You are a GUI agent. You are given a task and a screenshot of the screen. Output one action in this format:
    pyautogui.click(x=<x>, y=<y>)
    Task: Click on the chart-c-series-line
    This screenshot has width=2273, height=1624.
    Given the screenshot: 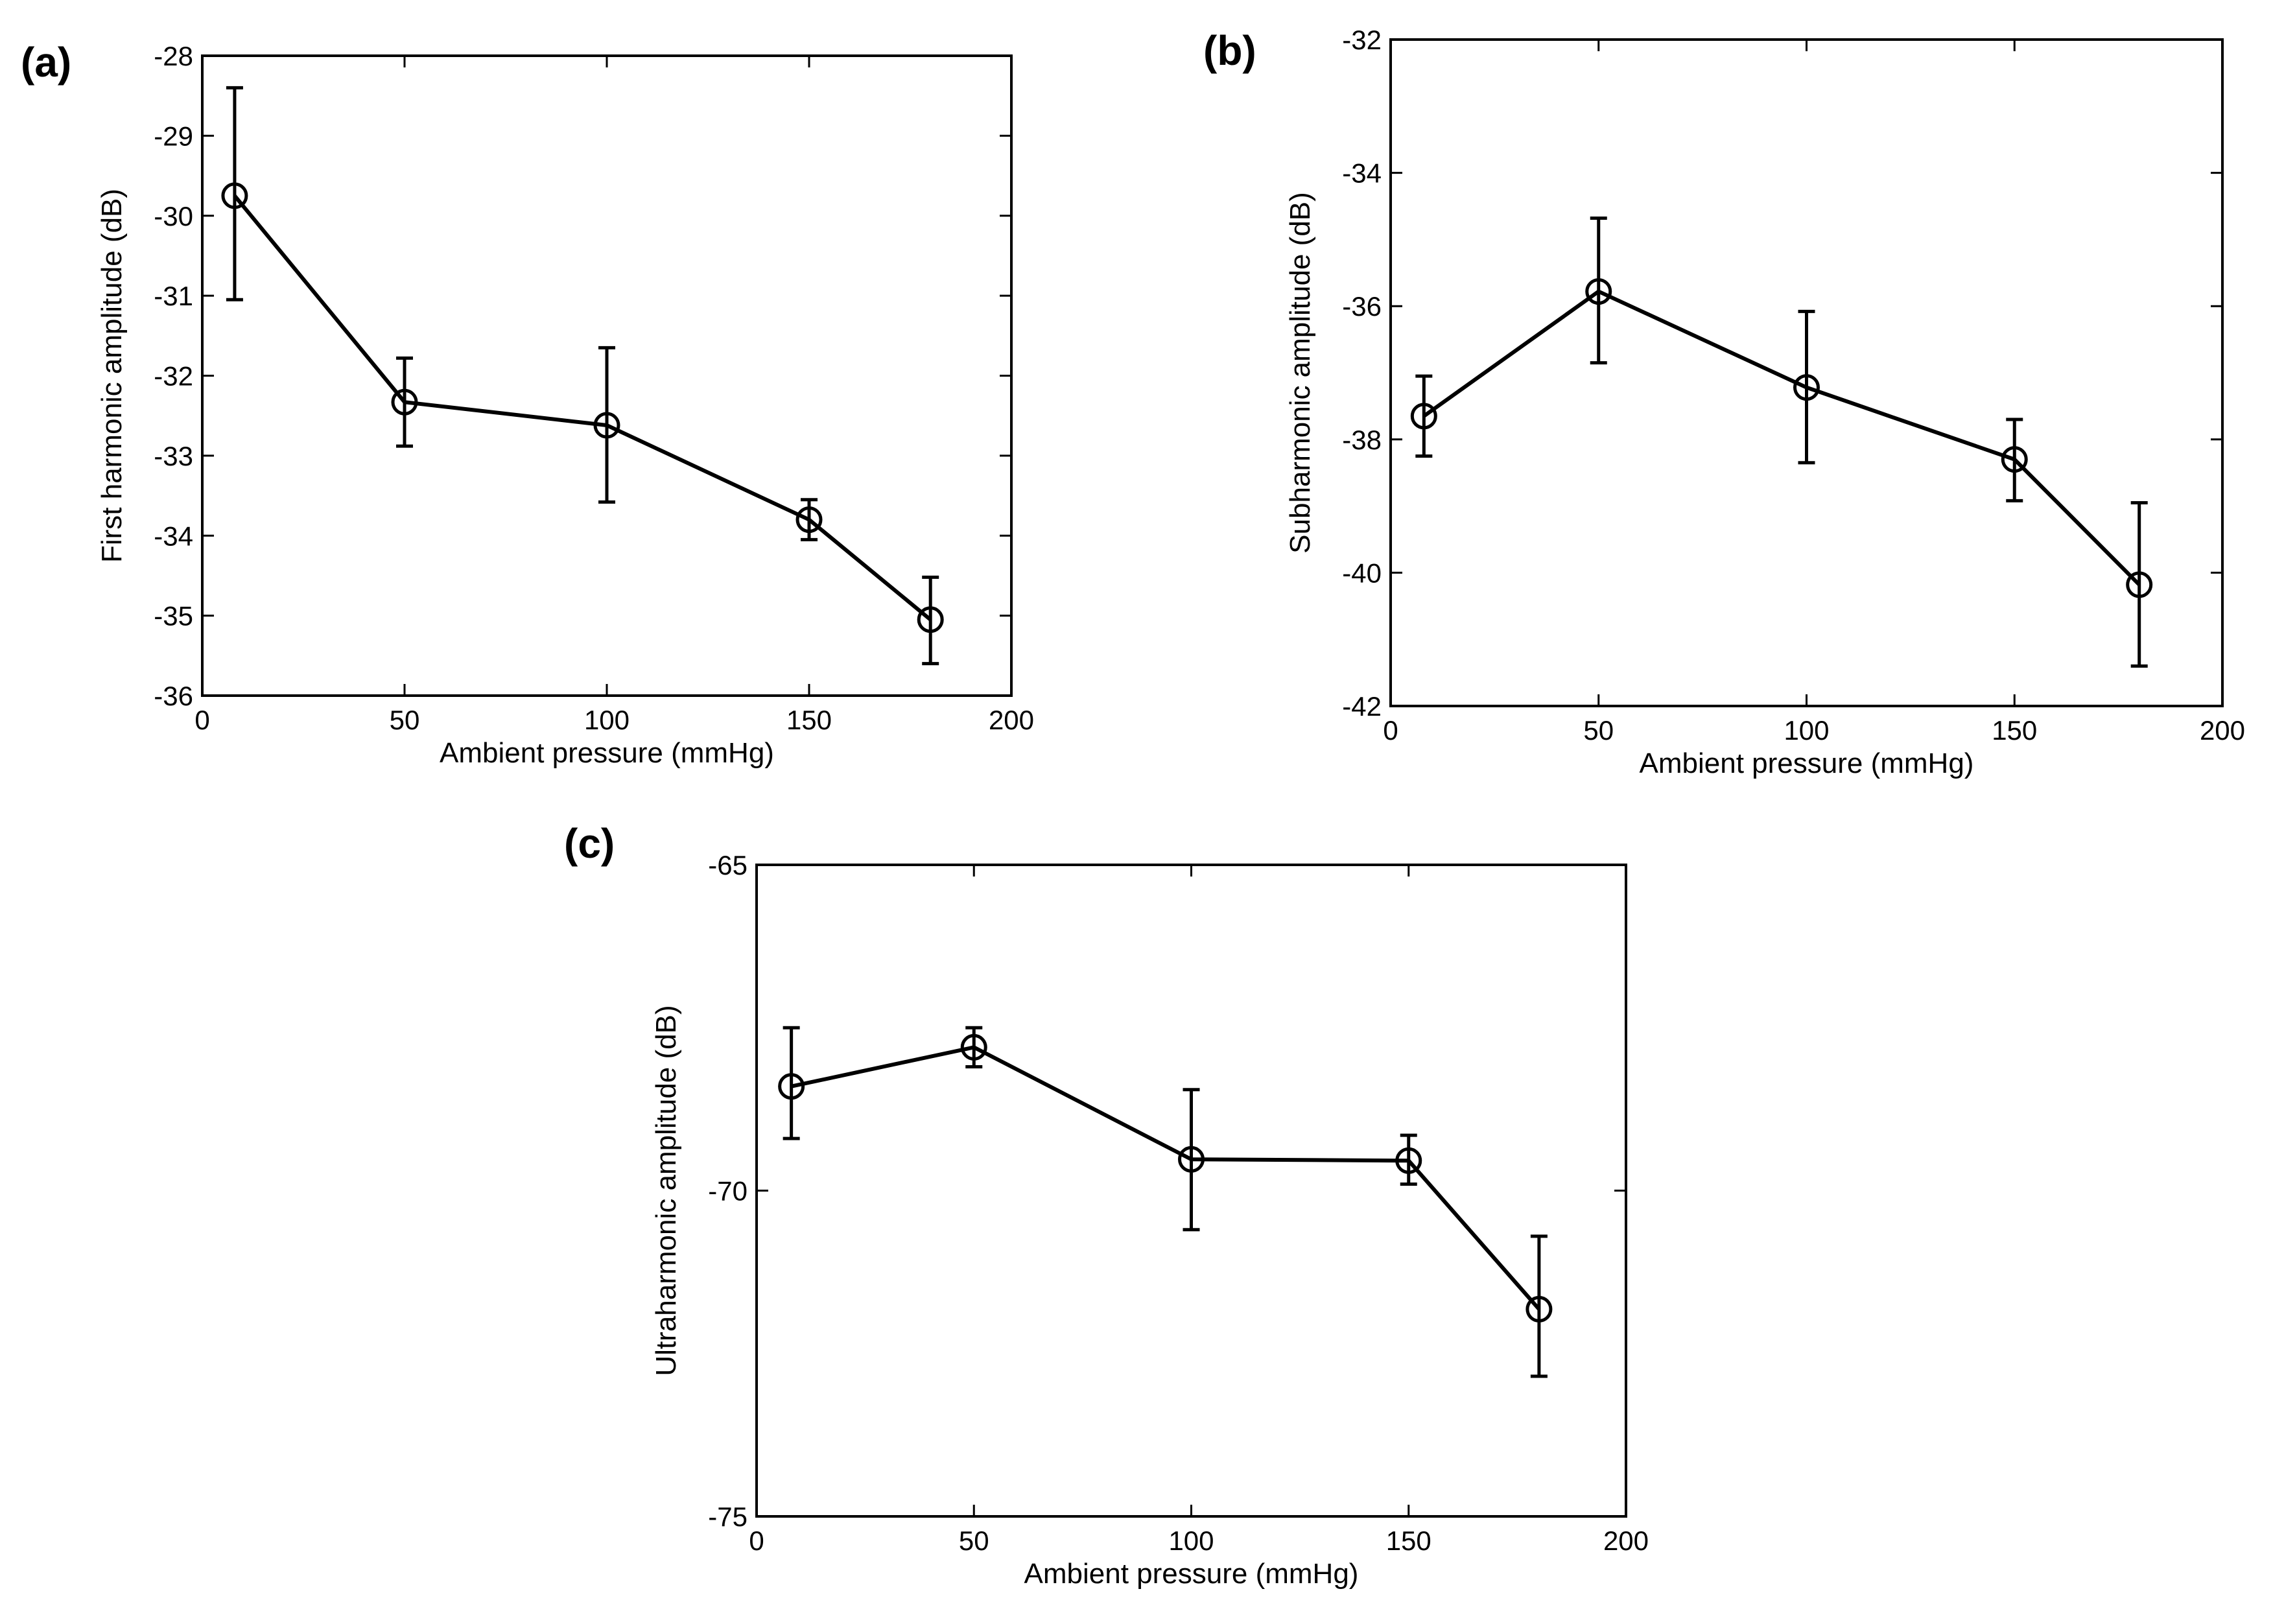 What is the action you would take?
    pyautogui.click(x=1166, y=1178)
    